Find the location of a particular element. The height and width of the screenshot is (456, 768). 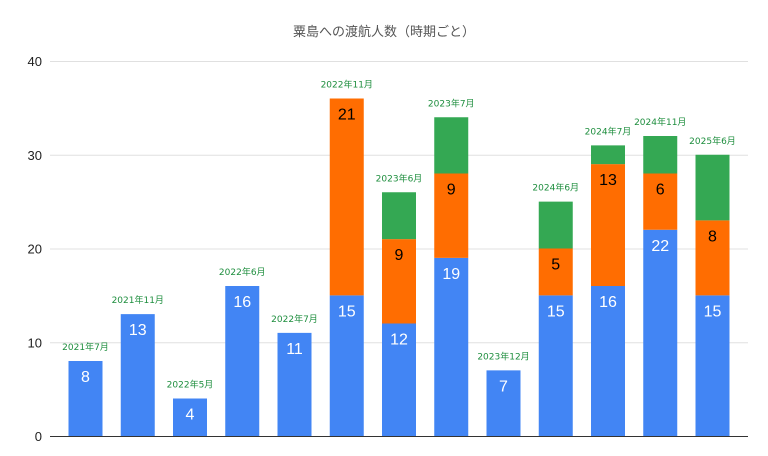

category-label: 2022年7月 is located at coordinates (294, 319).